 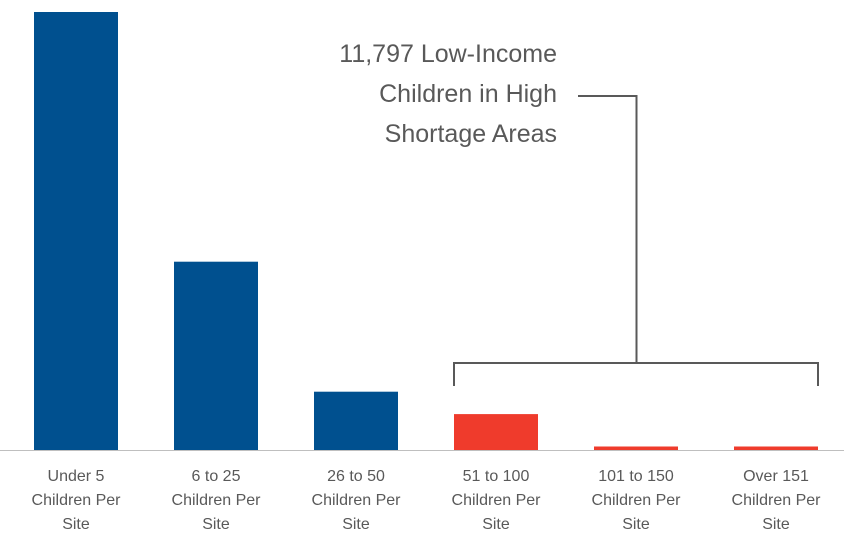 What do you see at coordinates (76, 476) in the screenshot?
I see `x-tick-label-line: Under 5` at bounding box center [76, 476].